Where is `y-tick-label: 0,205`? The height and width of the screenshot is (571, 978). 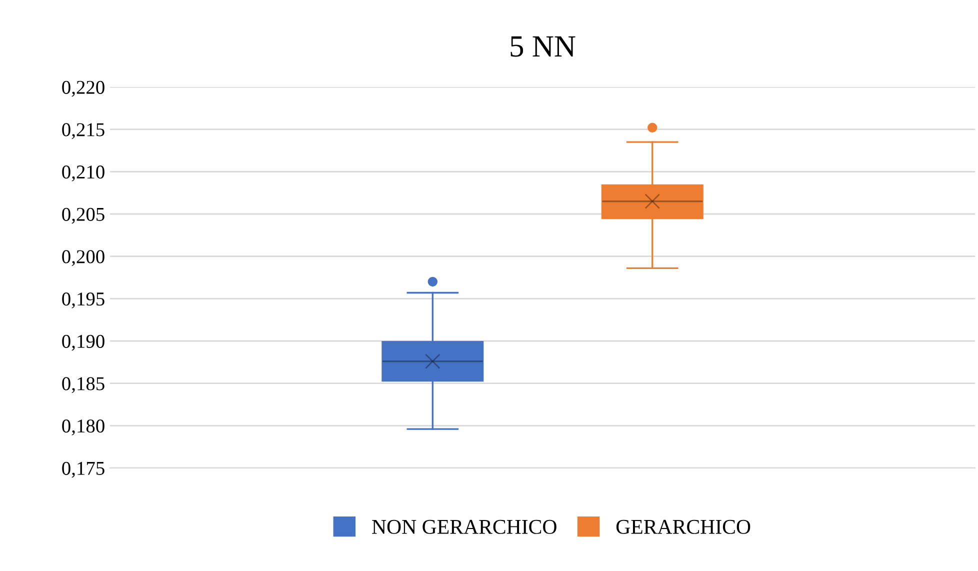
y-tick-label: 0,205 is located at coordinates (83, 216).